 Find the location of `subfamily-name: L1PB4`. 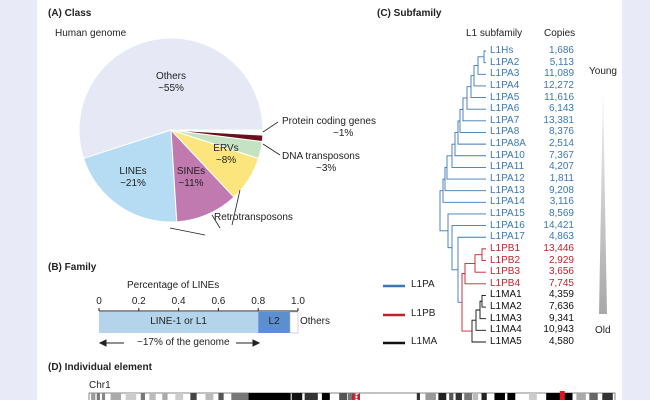

subfamily-name: L1PB4 is located at coordinates (505, 283).